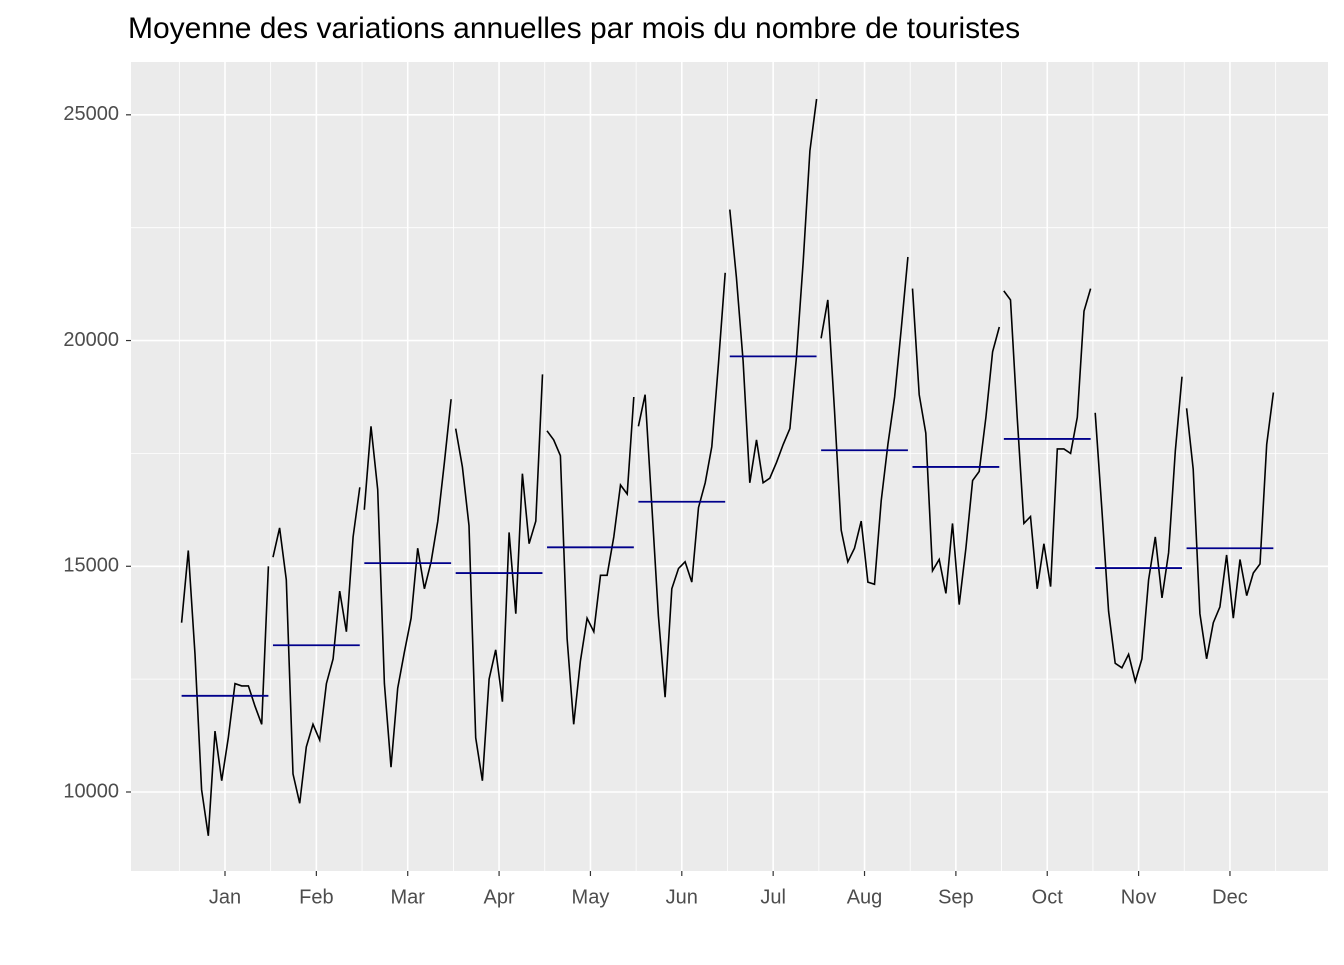  Describe the element at coordinates (865, 897) in the screenshot. I see `x-tick-label: Aug` at that location.